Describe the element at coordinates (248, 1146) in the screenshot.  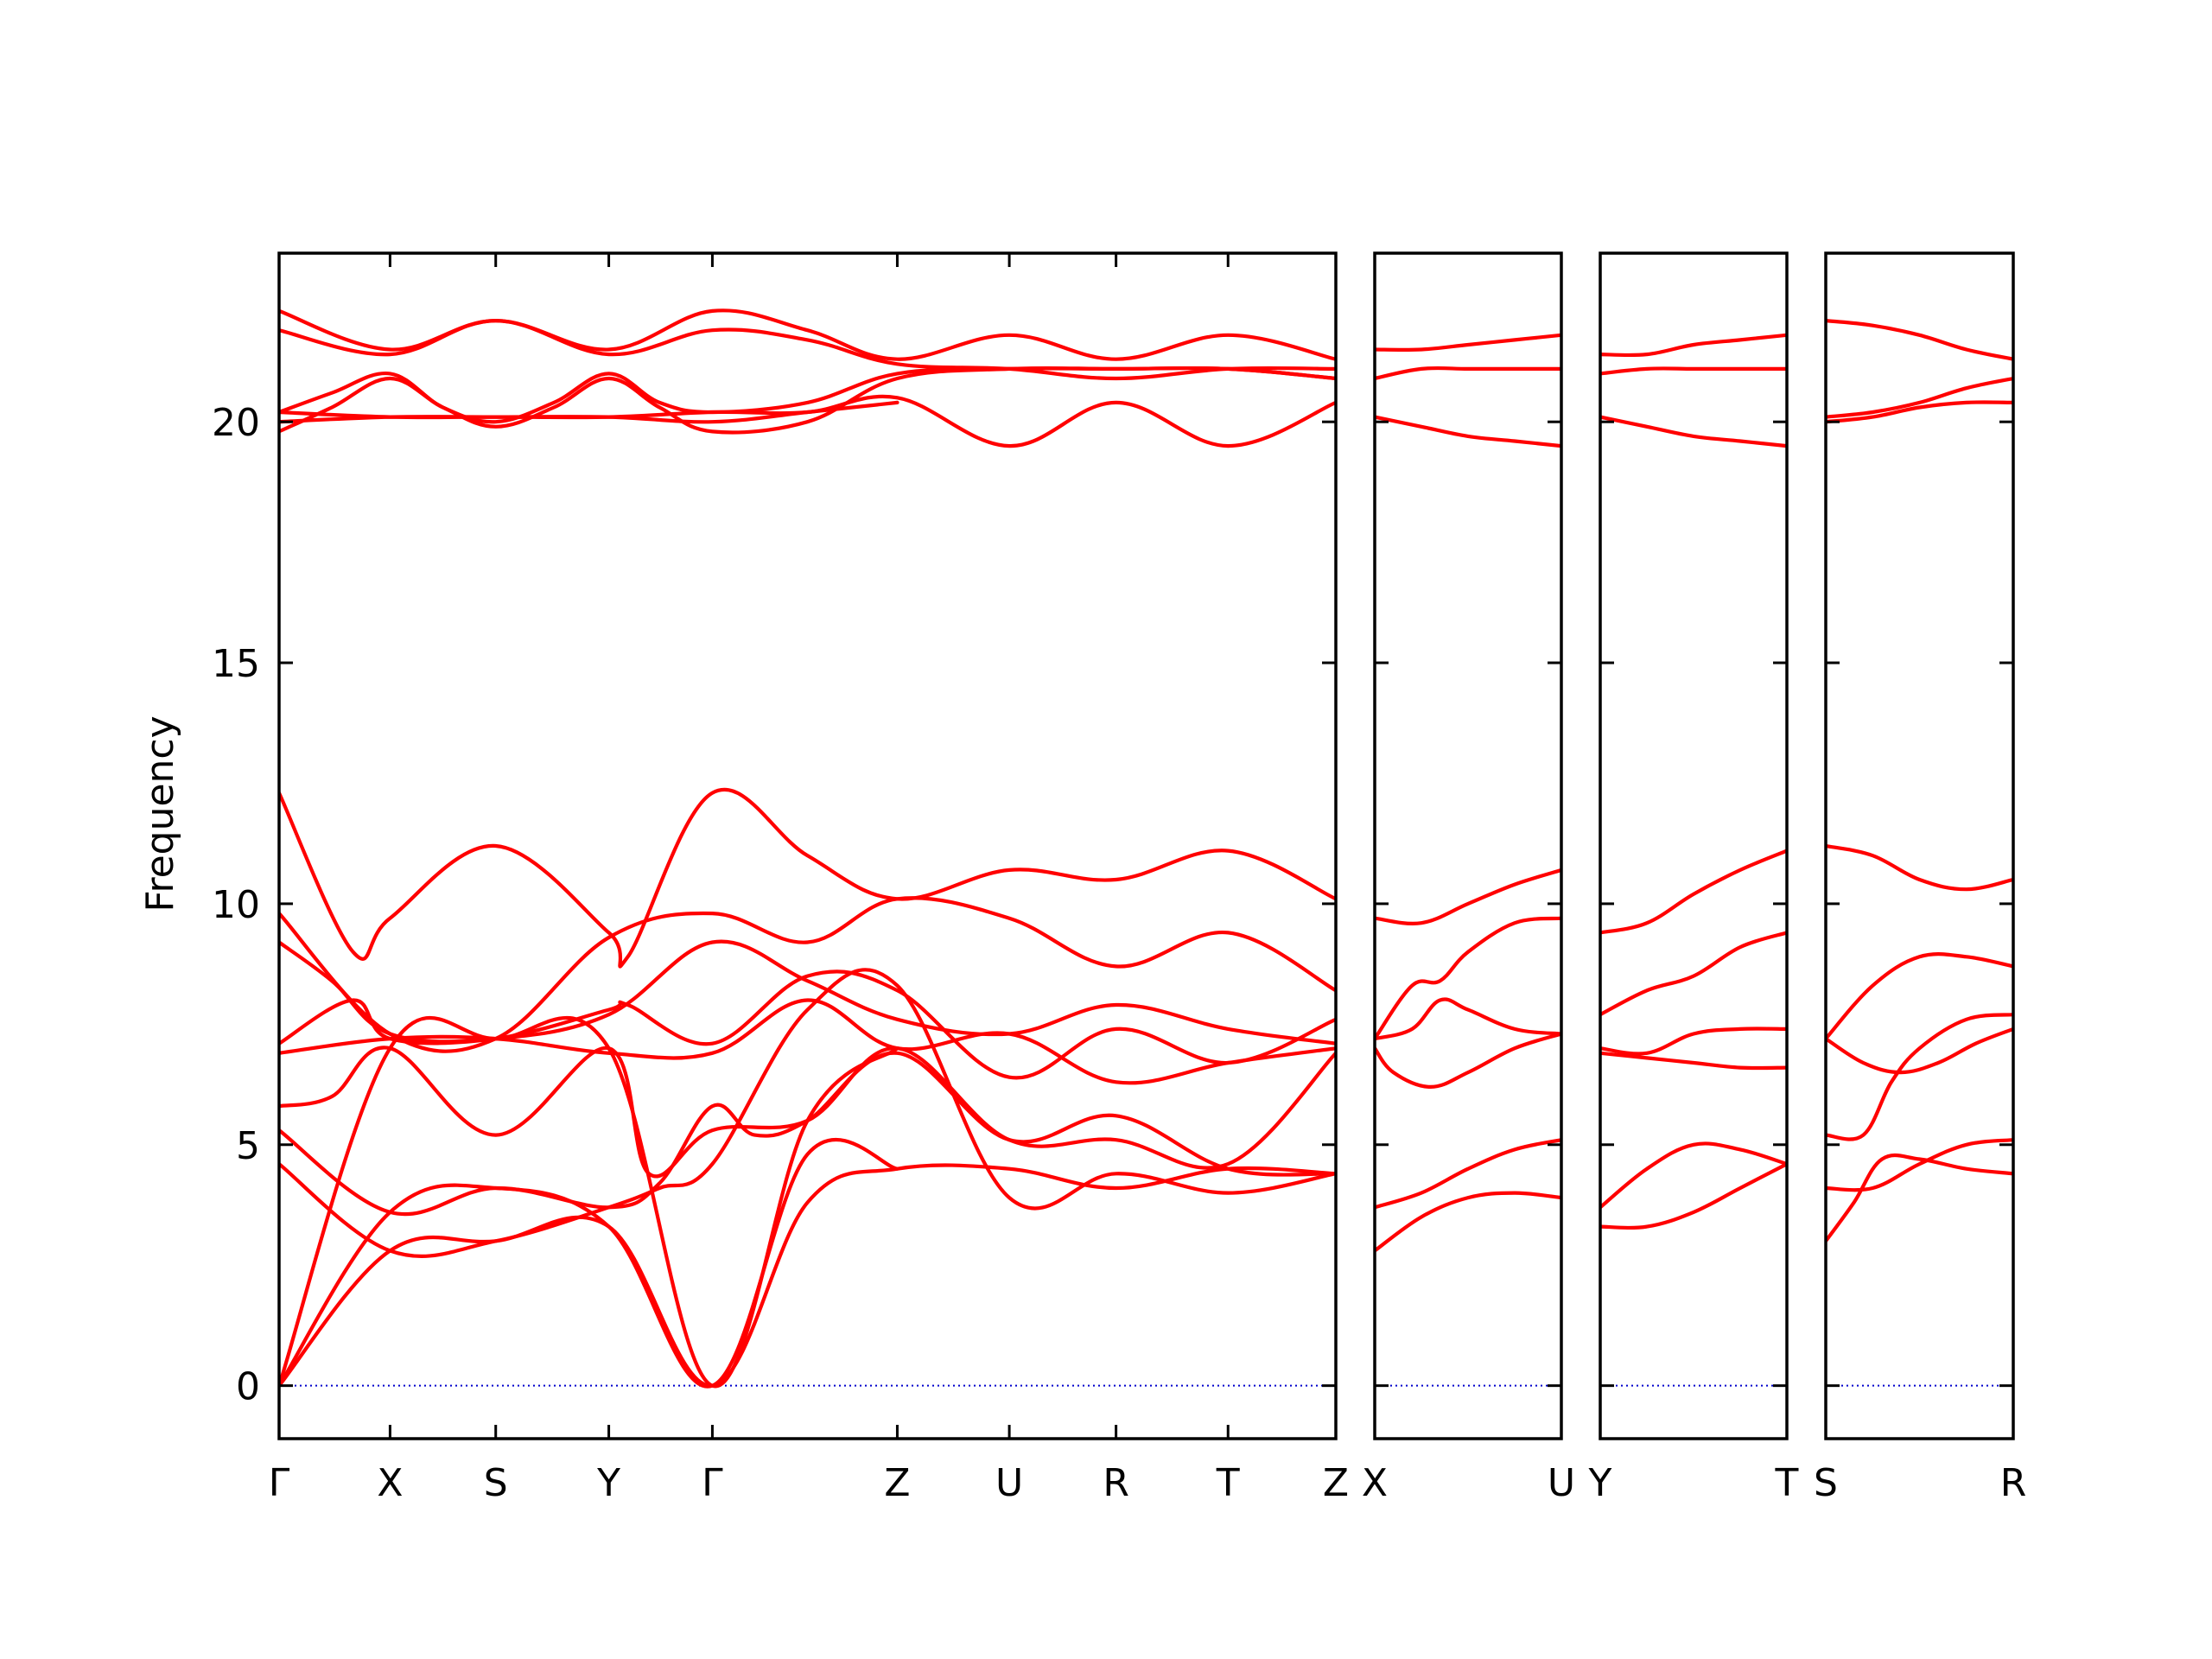
I see `y-tick-label: 5` at that location.